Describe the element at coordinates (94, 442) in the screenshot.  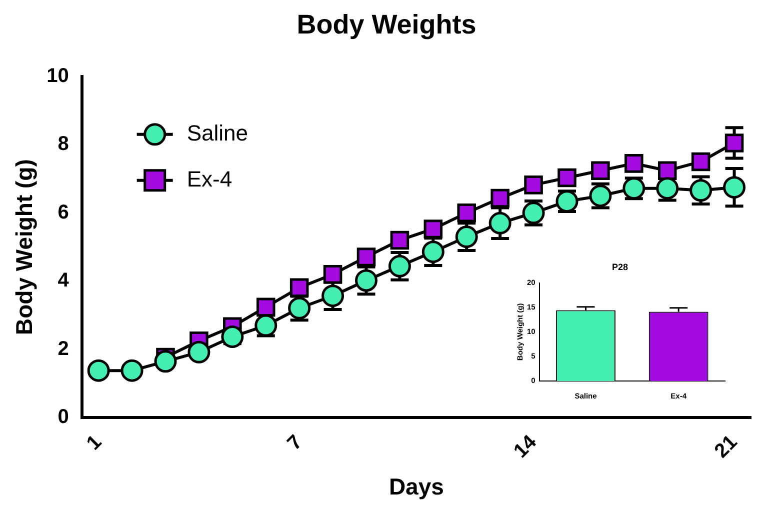
I see `x-tick-label: 1` at that location.